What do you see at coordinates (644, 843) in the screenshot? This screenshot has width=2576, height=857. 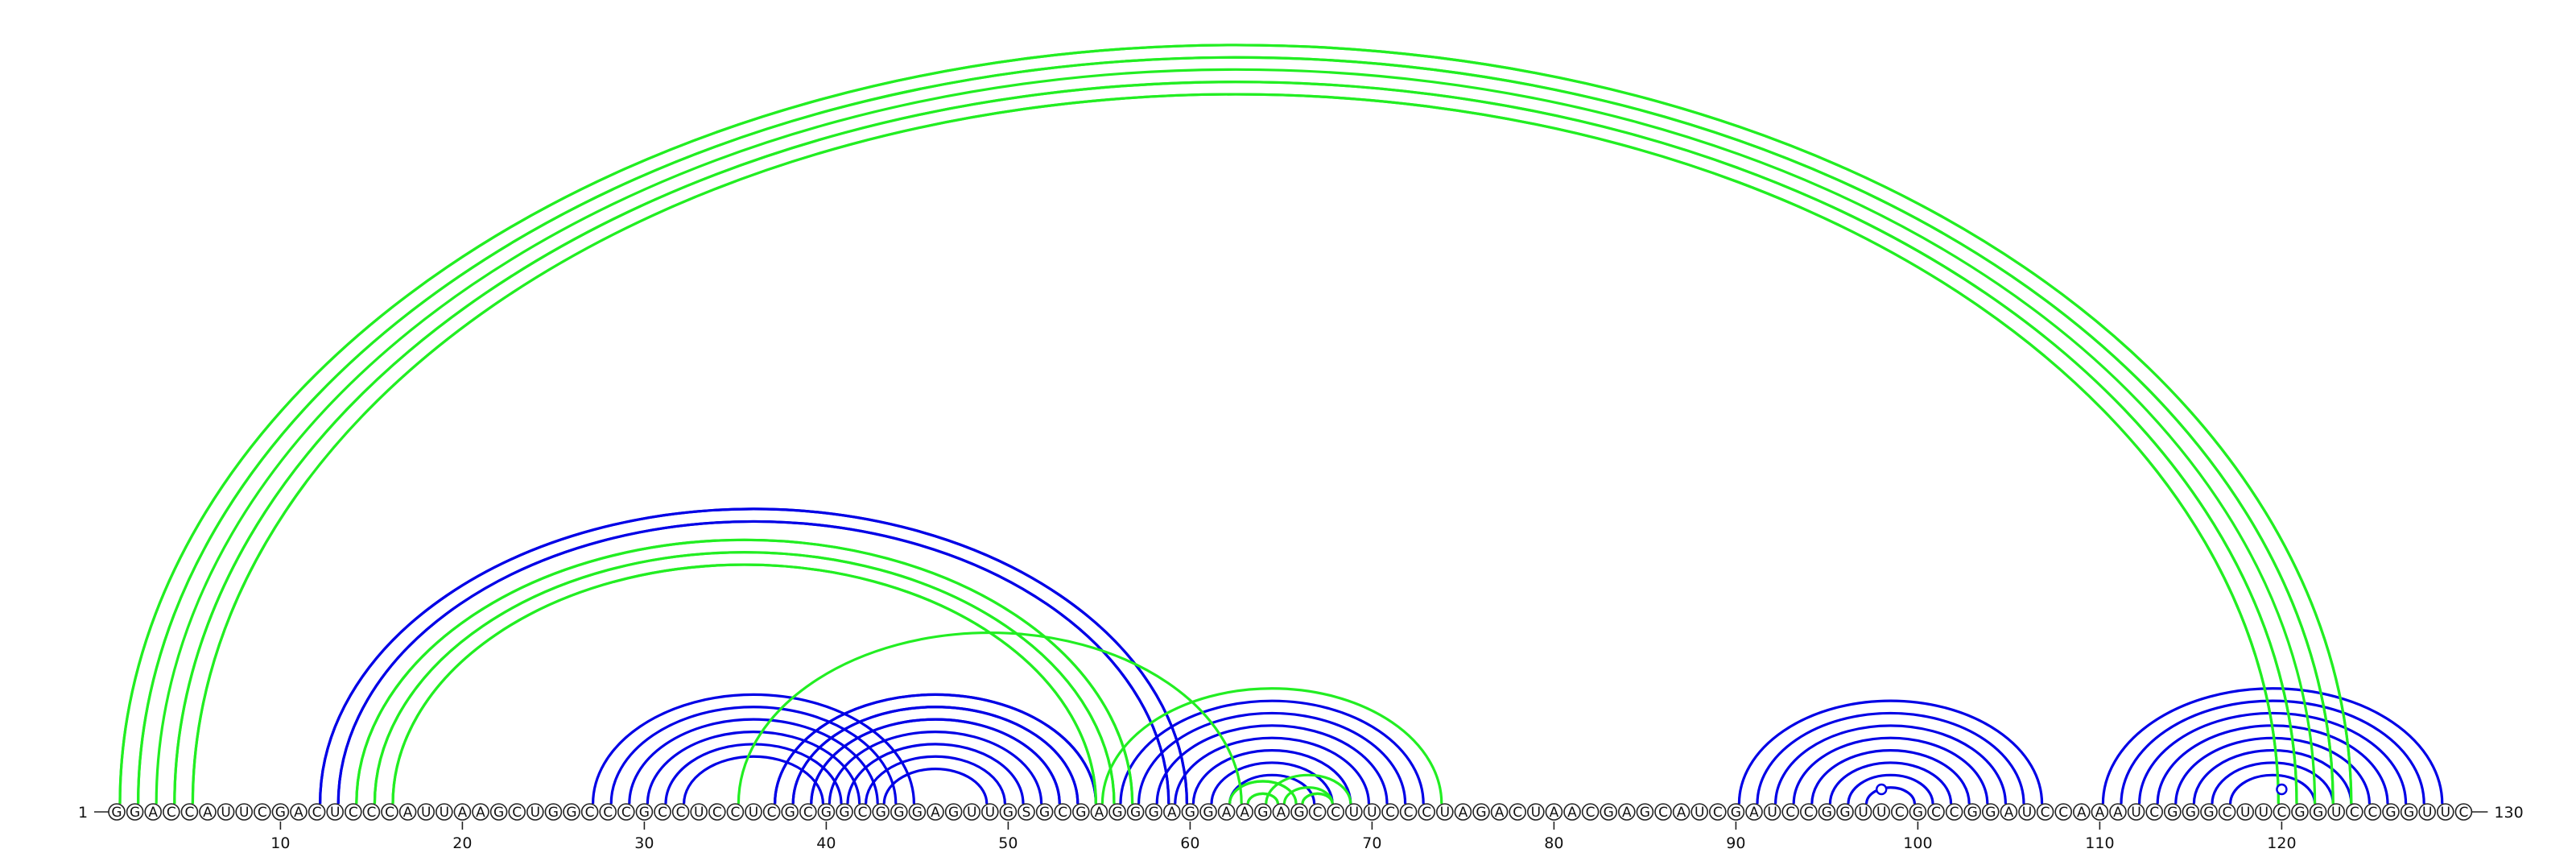 I see `tick-label: 30` at bounding box center [644, 843].